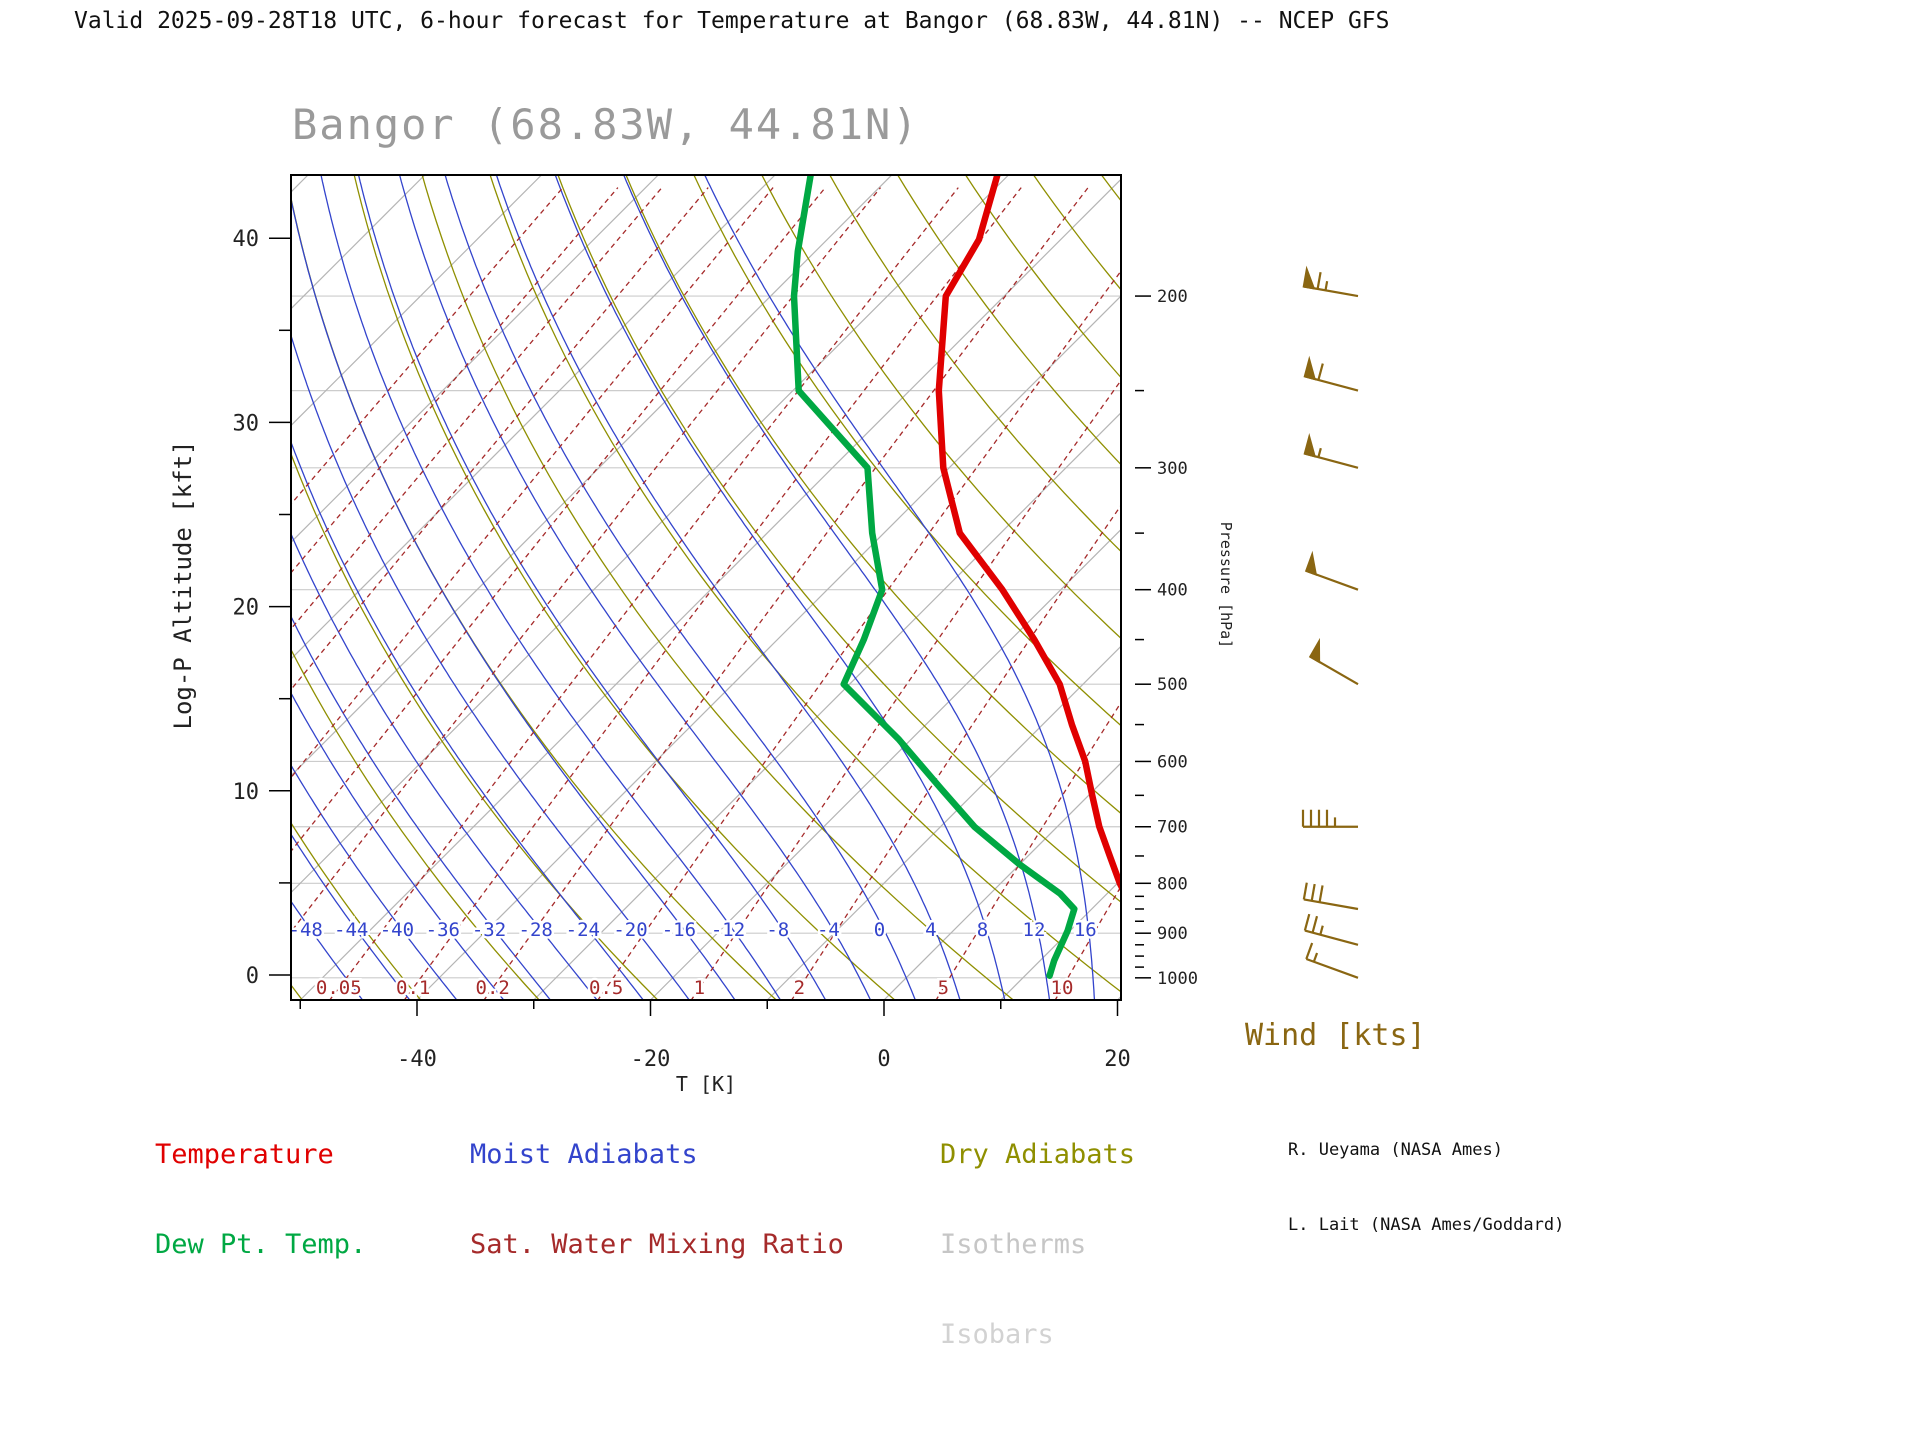 This screenshot has height=1440, width=1920. What do you see at coordinates (1085, 930) in the screenshot?
I see `moist-adiabat-label: 16` at bounding box center [1085, 930].